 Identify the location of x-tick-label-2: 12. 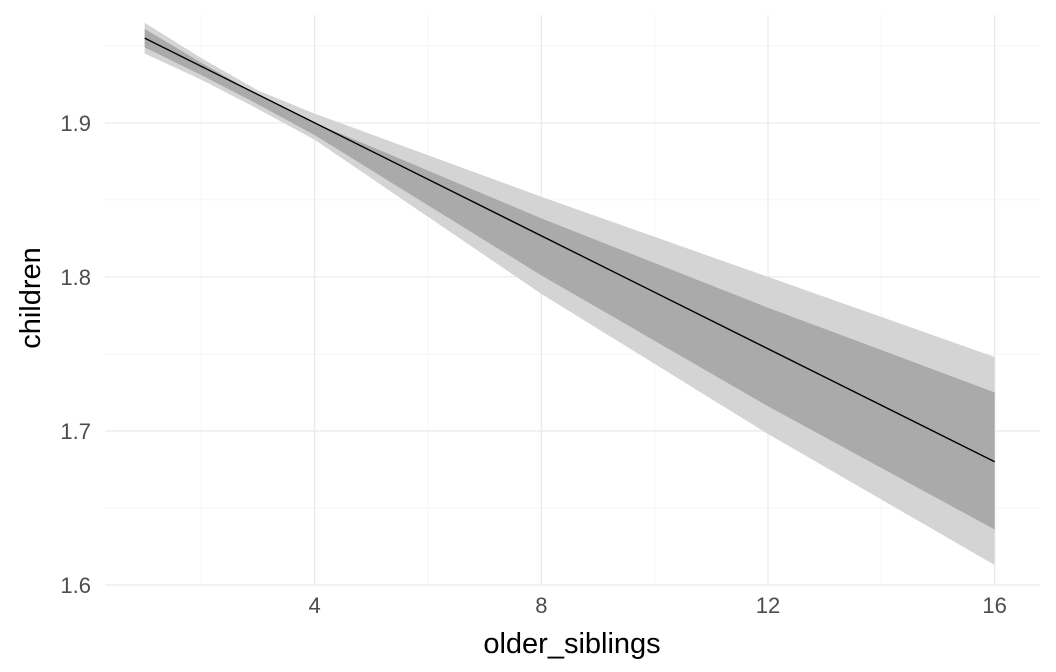
(768, 605).